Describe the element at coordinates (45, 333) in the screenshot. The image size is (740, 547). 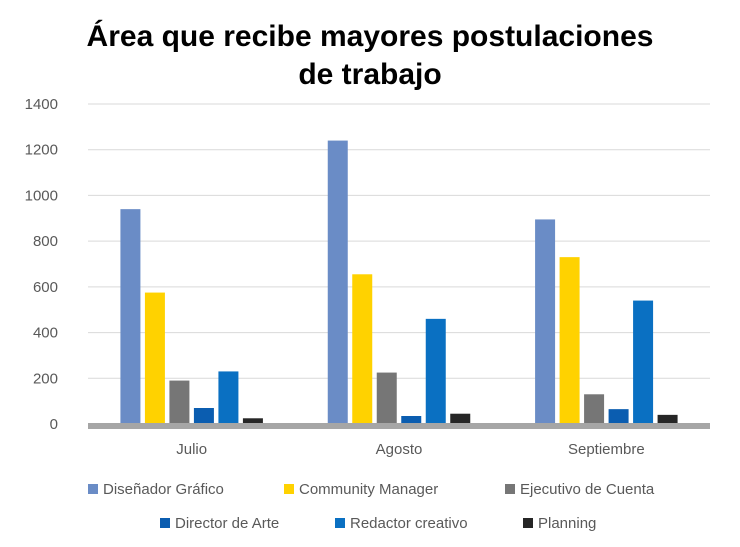
I see `y-tick-label: 400` at that location.